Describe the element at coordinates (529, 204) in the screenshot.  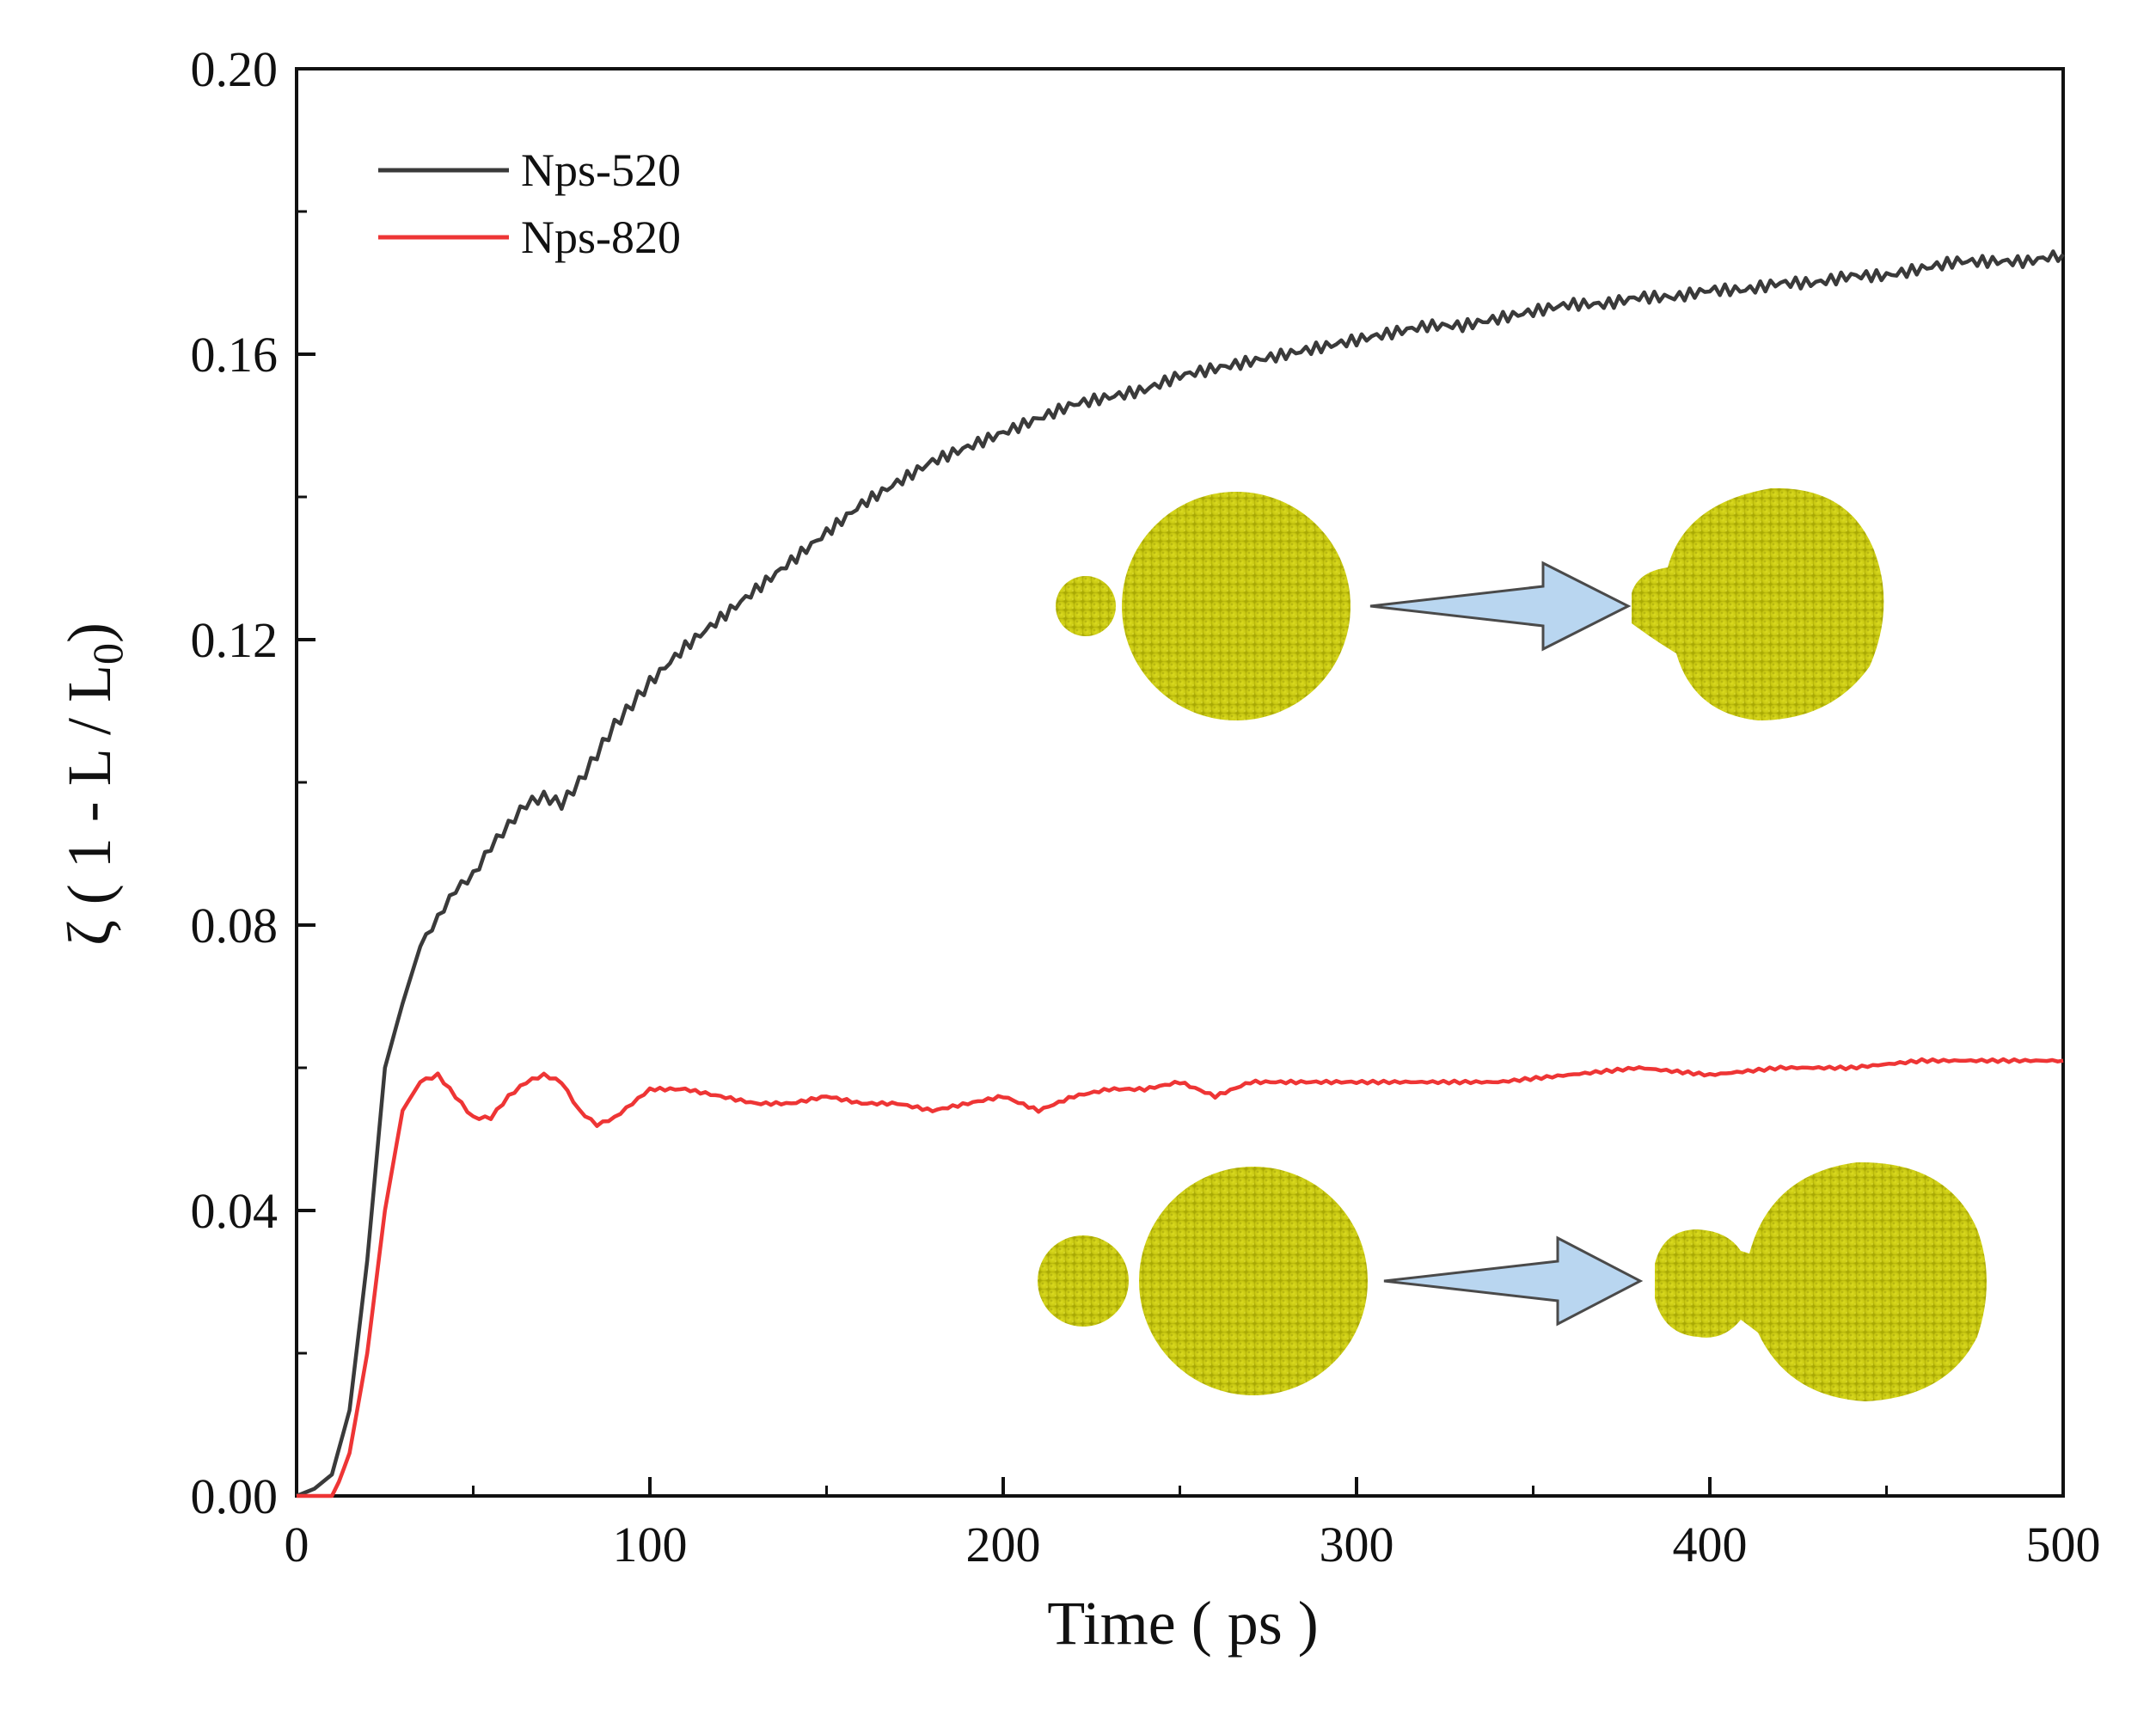
I see `legend: Nps-520 Nps-820` at that location.